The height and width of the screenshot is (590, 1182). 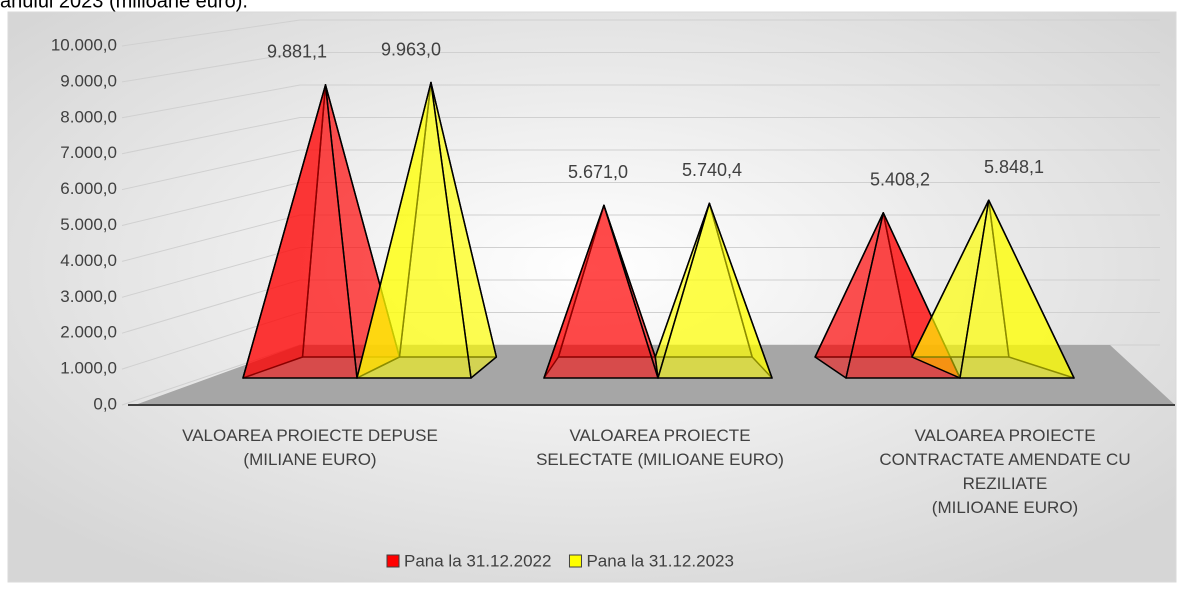 I want to click on value-label: 9.881,1, so click(x=297, y=52).